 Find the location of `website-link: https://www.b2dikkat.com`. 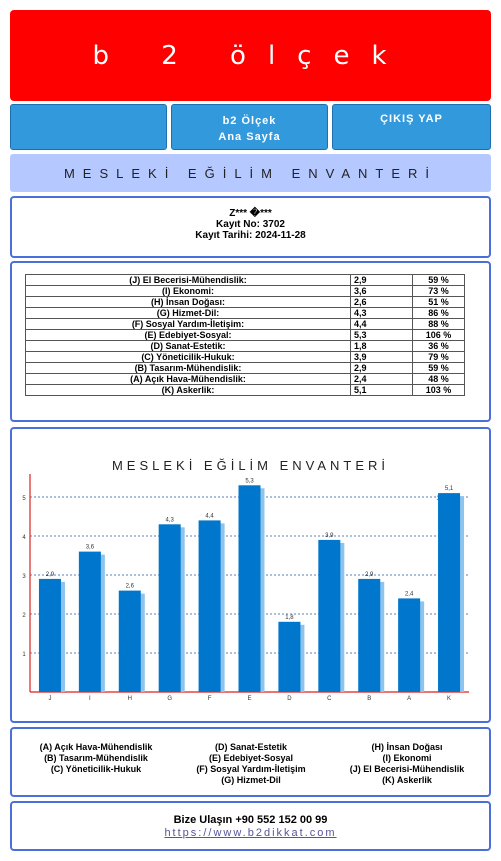

website-link: https://www.b2dikkat.com is located at coordinates (250, 833).